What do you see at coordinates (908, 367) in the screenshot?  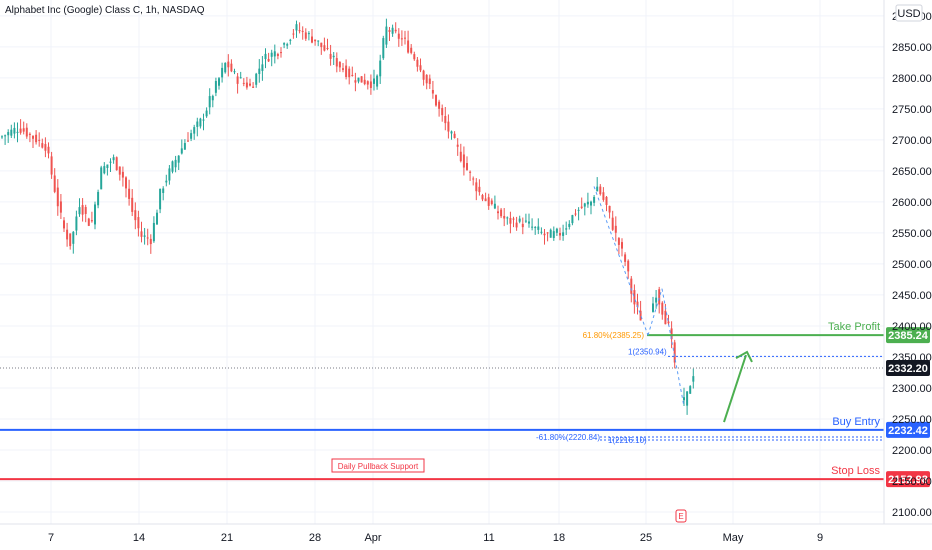 I see `last-price-tag` at bounding box center [908, 367].